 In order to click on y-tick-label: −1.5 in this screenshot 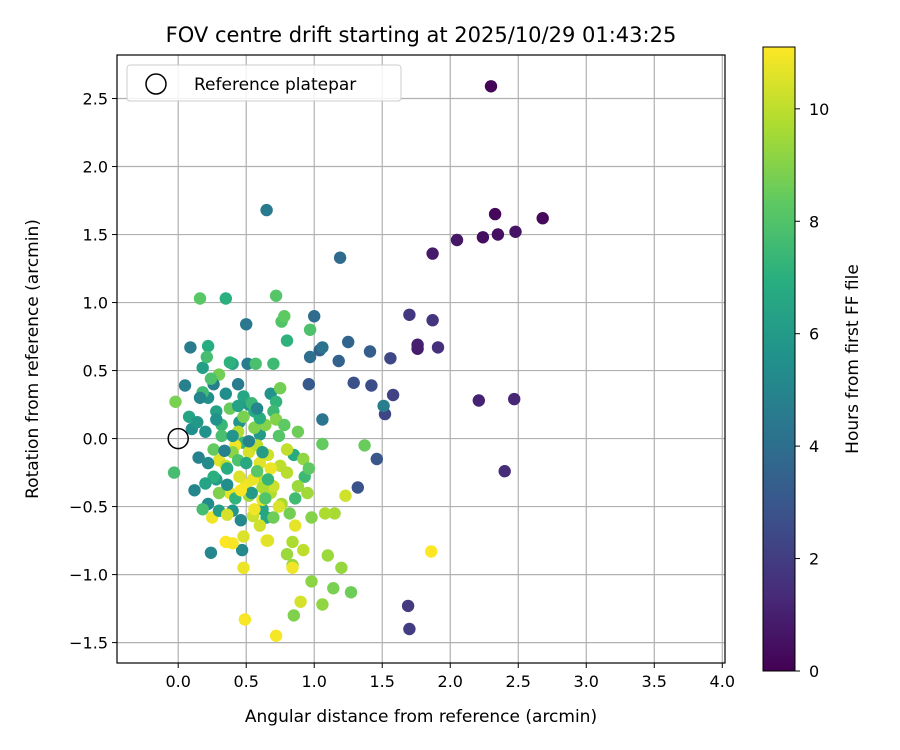, I will do `click(88, 643)`.